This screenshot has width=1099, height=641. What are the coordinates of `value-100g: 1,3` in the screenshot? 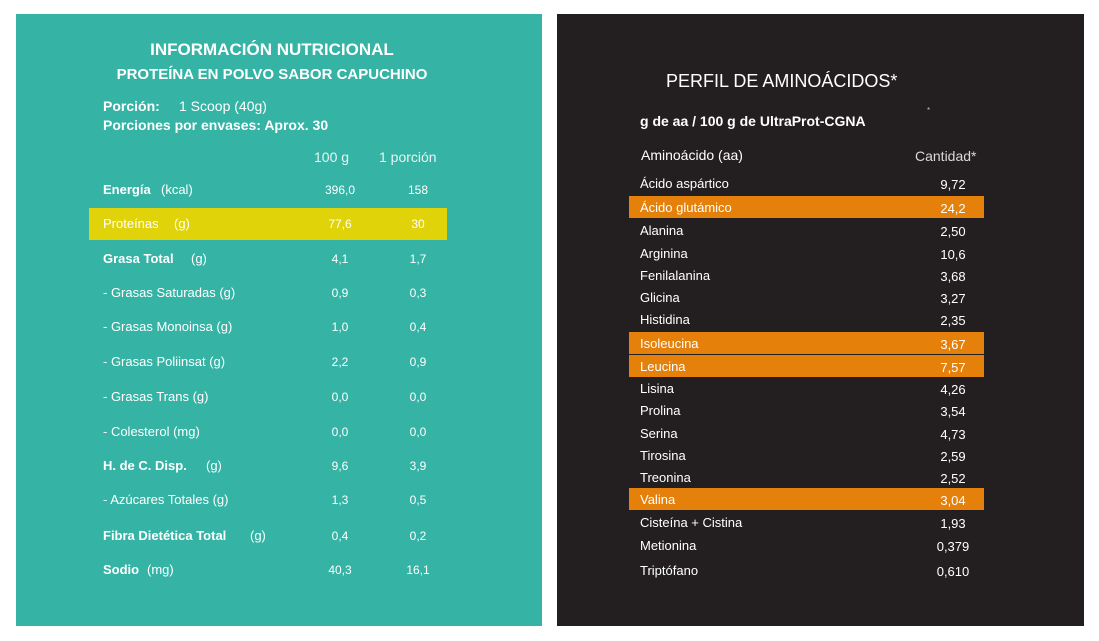 It's located at (340, 500).